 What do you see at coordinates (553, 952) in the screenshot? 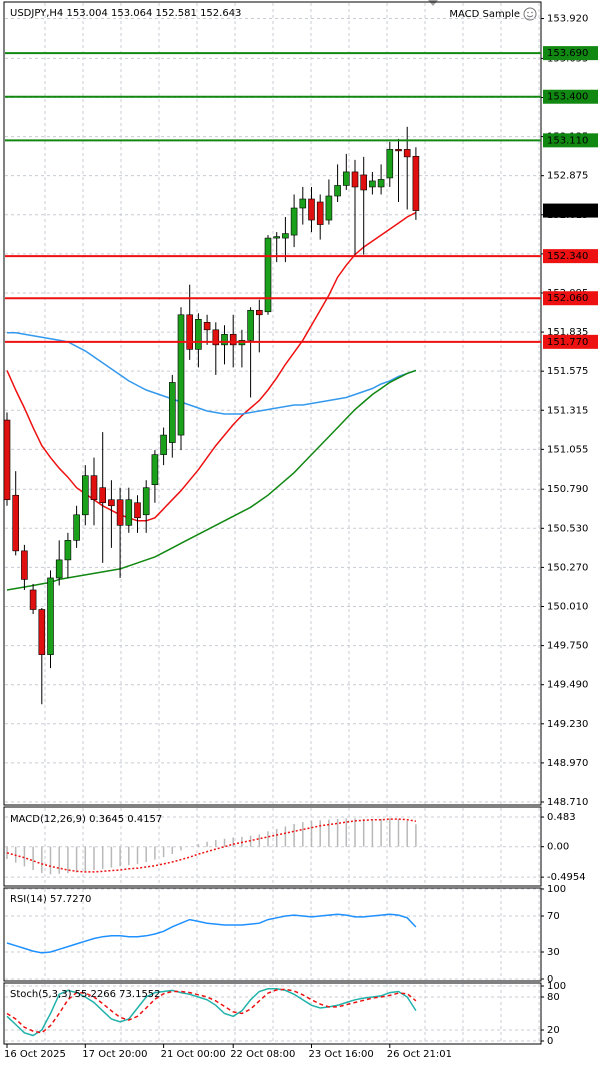
I see `y-tick-label: 30` at bounding box center [553, 952].